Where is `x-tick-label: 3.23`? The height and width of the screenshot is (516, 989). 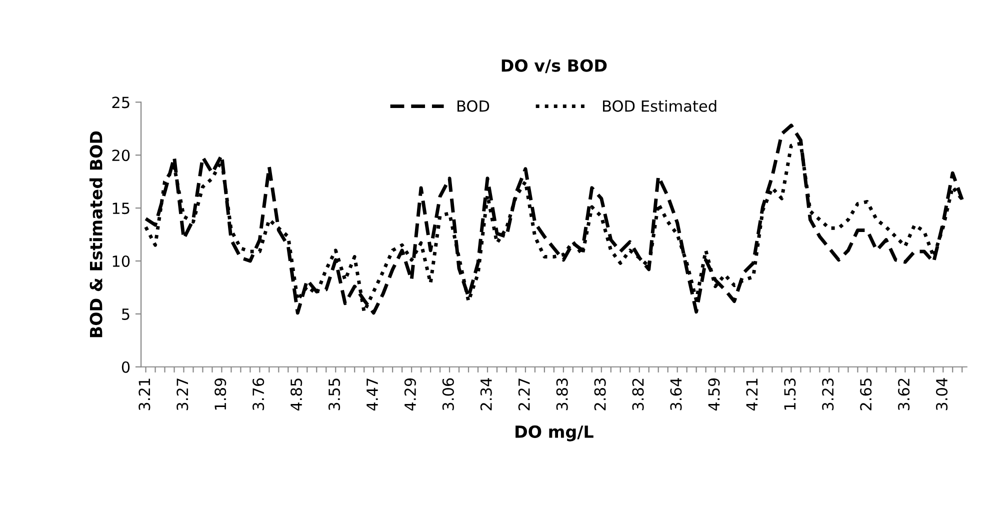
x-tick-label: 3.23 is located at coordinates (828, 394).